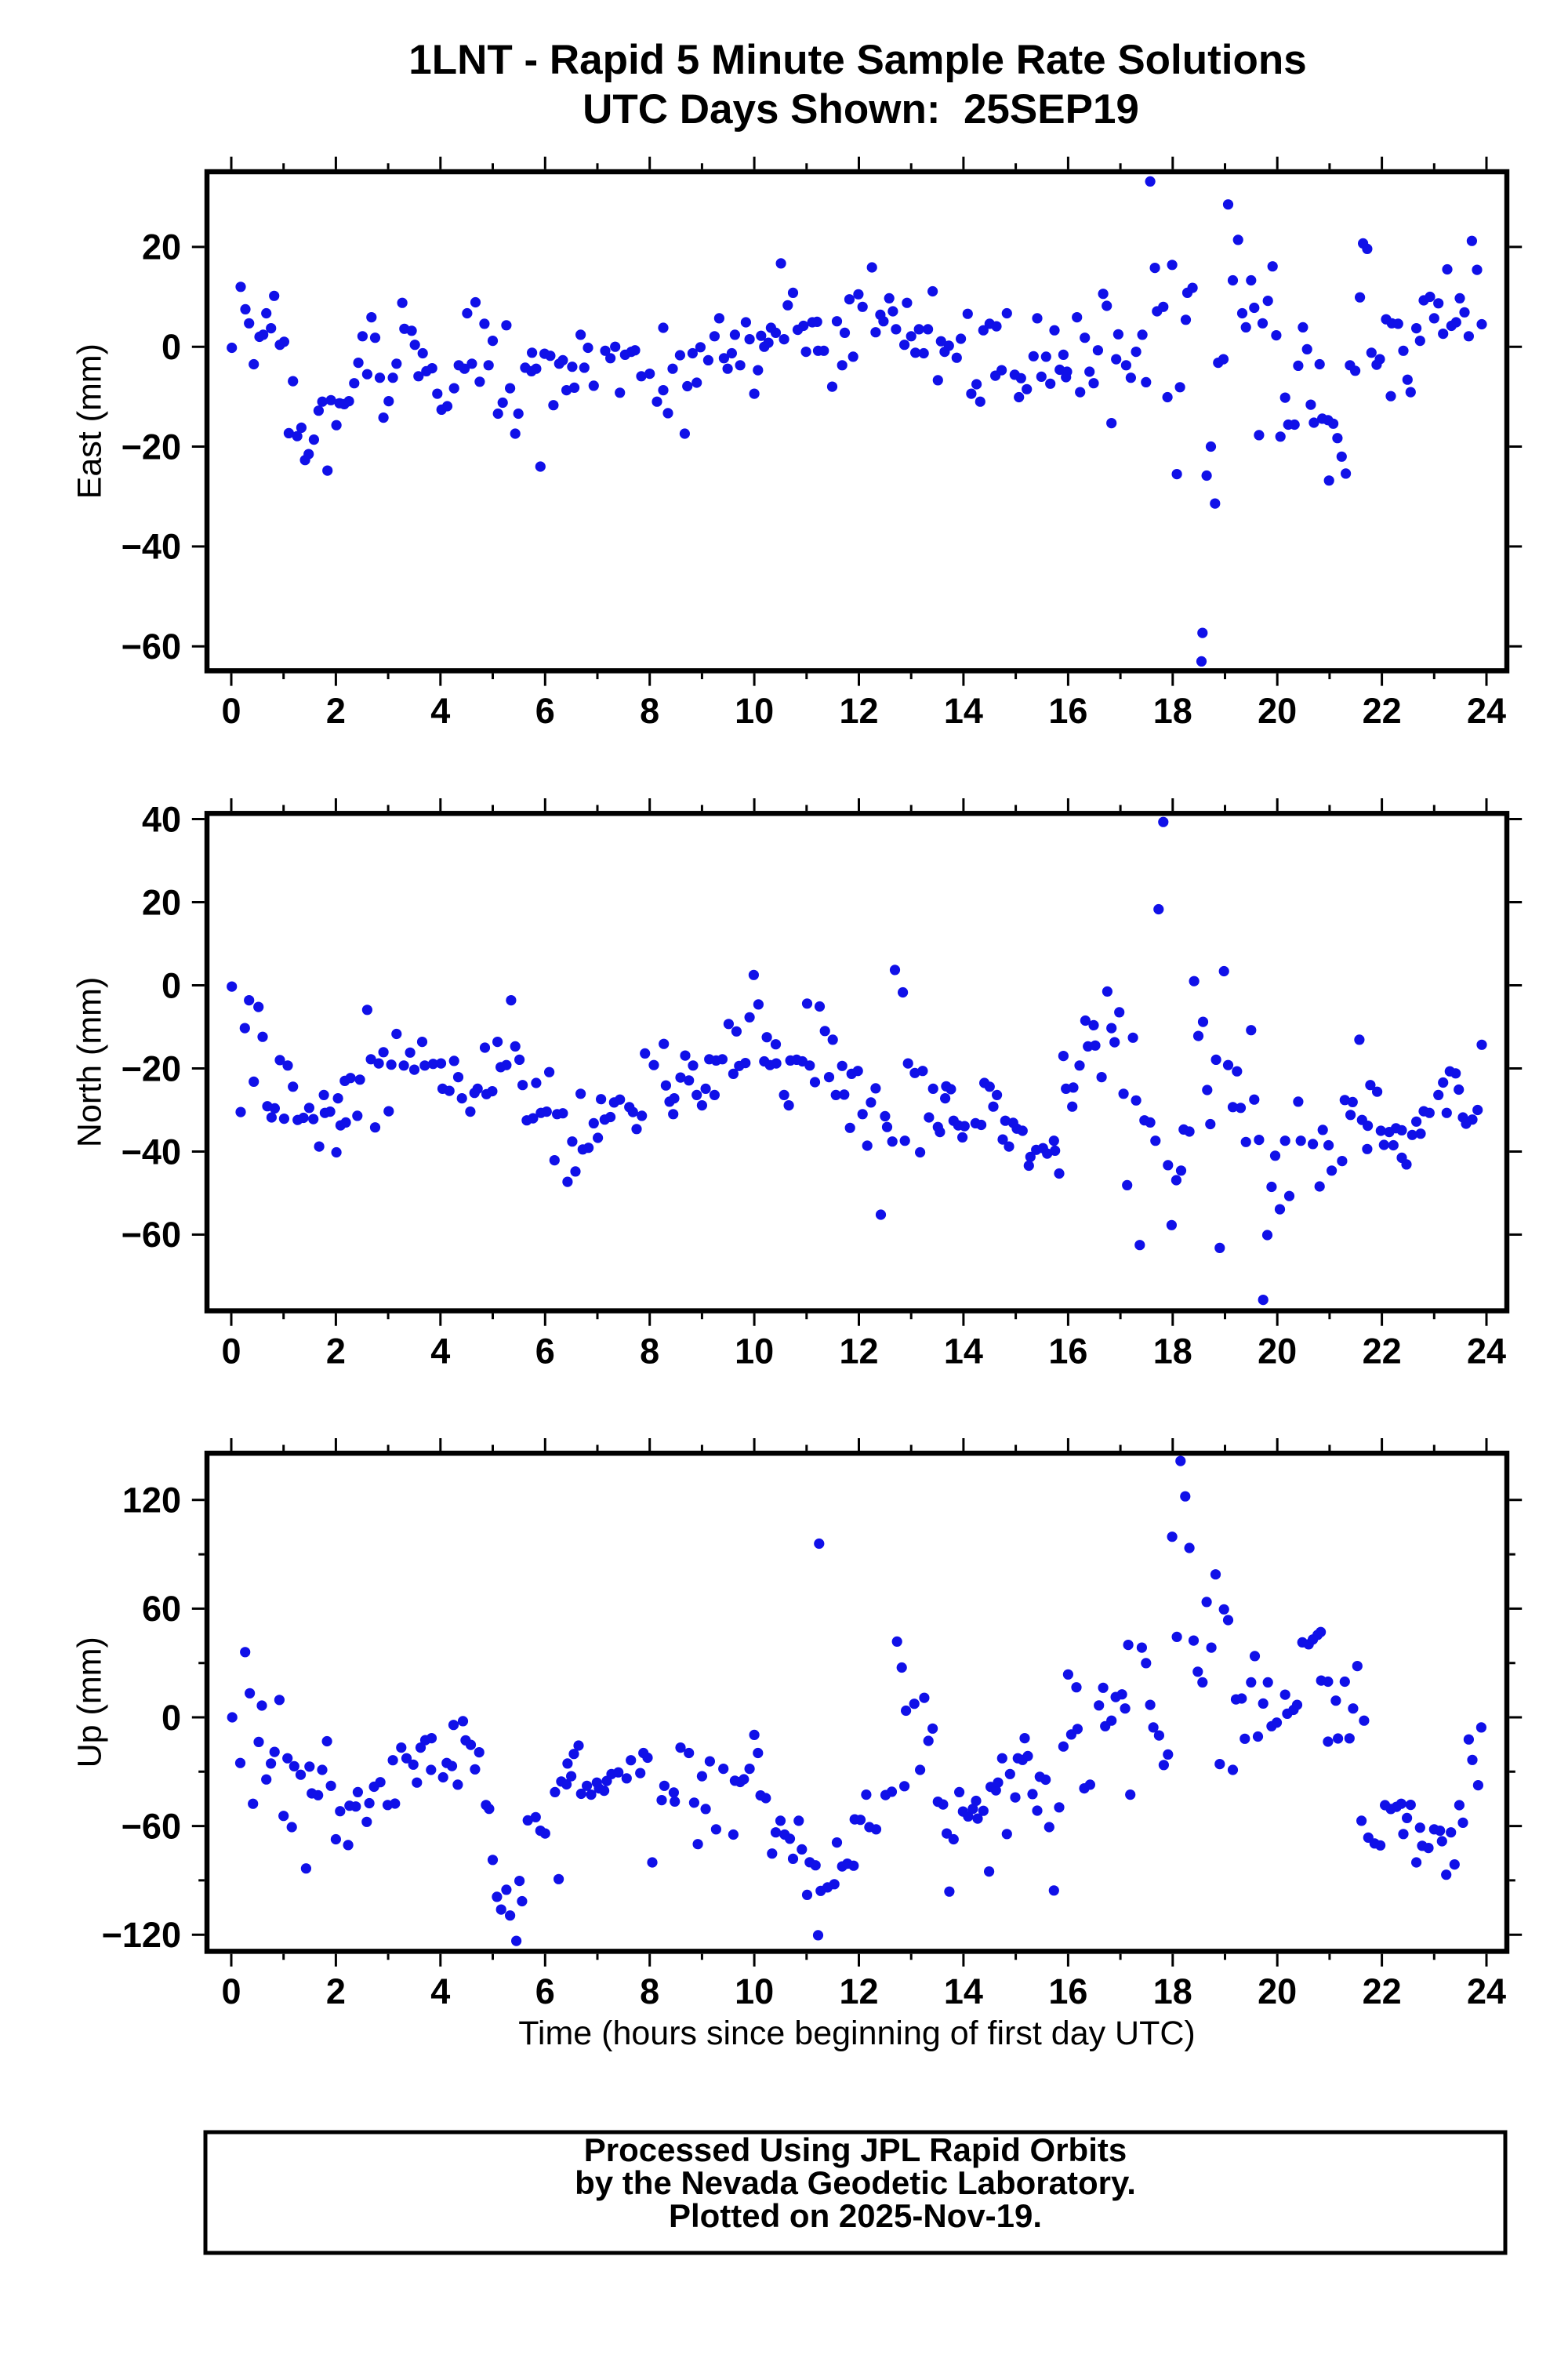 This screenshot has width=1568, height=2358. What do you see at coordinates (90, 1702) in the screenshot?
I see `svg-text: Up (mm)` at bounding box center [90, 1702].